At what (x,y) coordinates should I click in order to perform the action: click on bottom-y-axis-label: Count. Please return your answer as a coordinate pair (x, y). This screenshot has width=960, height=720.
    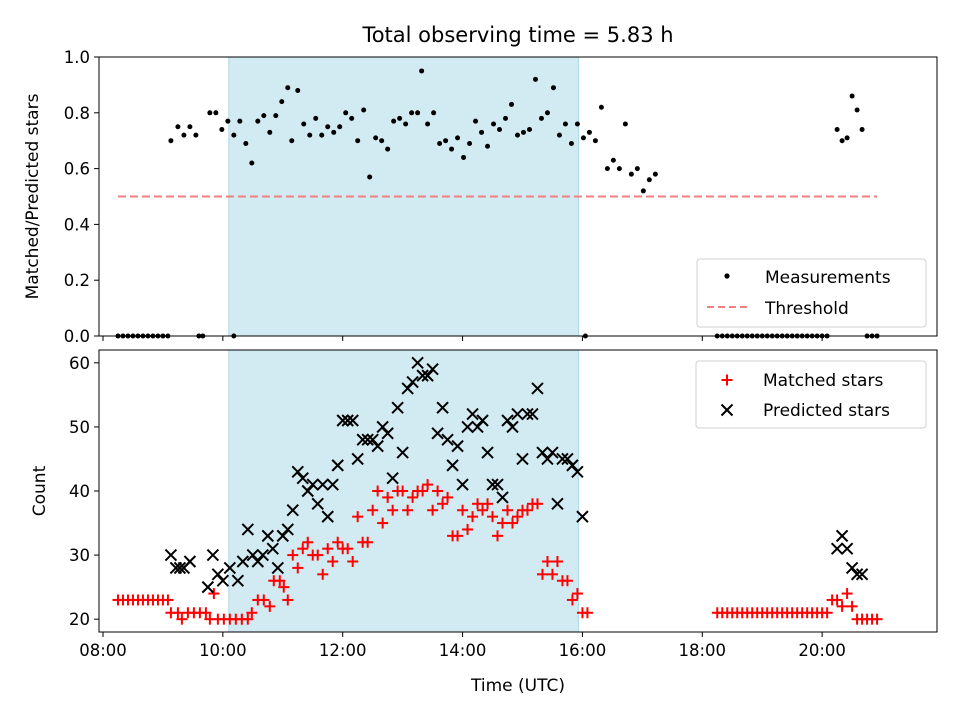
    Looking at the image, I should click on (40, 490).